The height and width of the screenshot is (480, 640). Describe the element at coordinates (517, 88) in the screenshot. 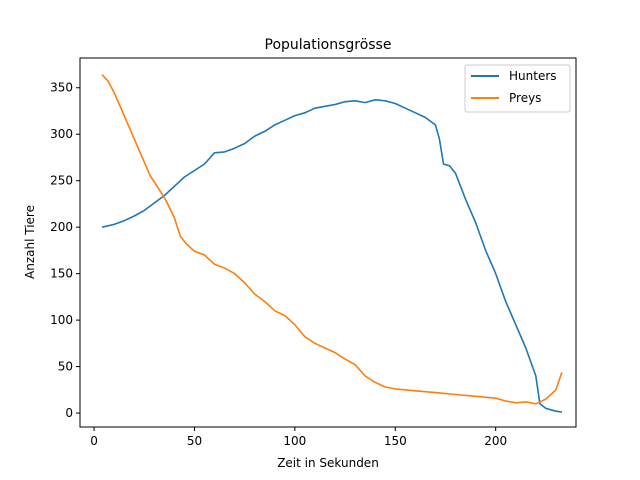

I see `legend: Hunters Preys` at that location.